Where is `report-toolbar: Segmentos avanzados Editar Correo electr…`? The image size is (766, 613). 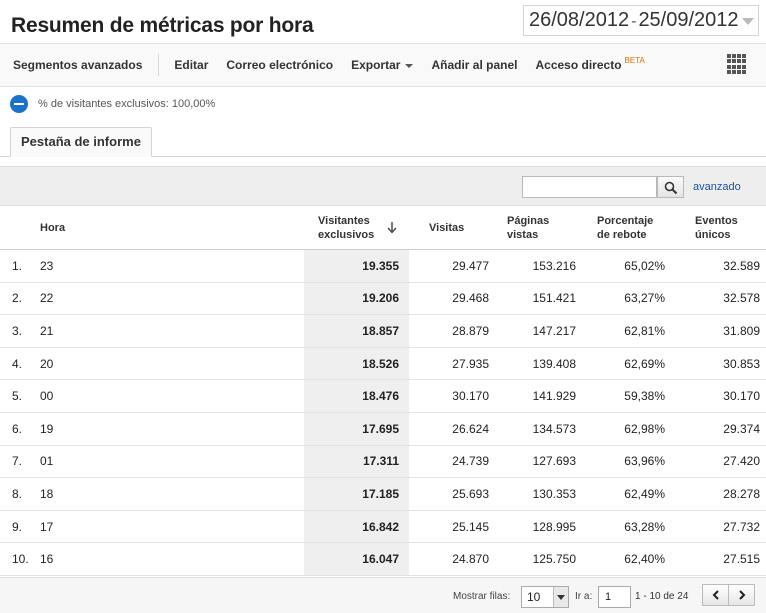 report-toolbar: Segmentos avanzados Editar Correo electr… is located at coordinates (383, 65).